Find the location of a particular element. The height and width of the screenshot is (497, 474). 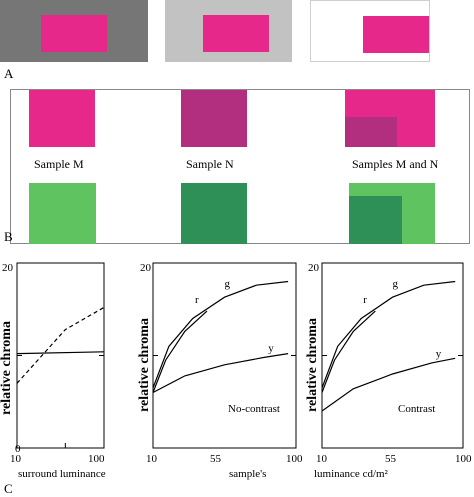

chart-annotation: Contrast is located at coordinates (416, 409).